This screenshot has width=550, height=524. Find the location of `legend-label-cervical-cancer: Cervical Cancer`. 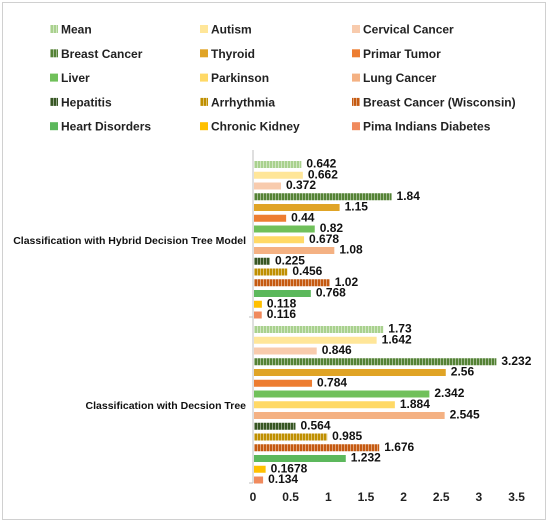

legend-label-cervical-cancer: Cervical Cancer is located at coordinates (408, 30).